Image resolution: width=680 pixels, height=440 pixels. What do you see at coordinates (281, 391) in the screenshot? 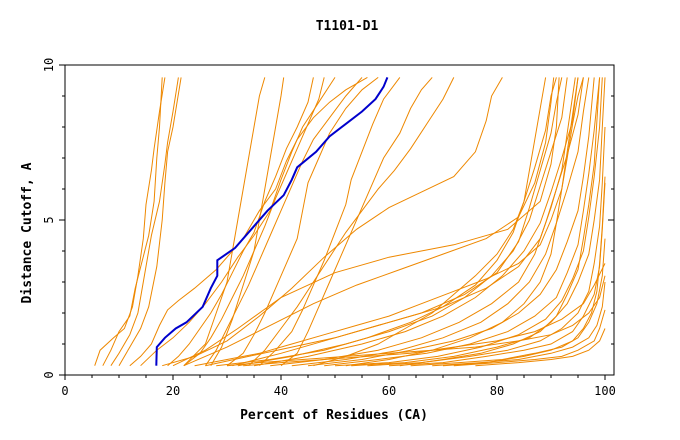
I see `x-tick-label: 40` at bounding box center [281, 391].